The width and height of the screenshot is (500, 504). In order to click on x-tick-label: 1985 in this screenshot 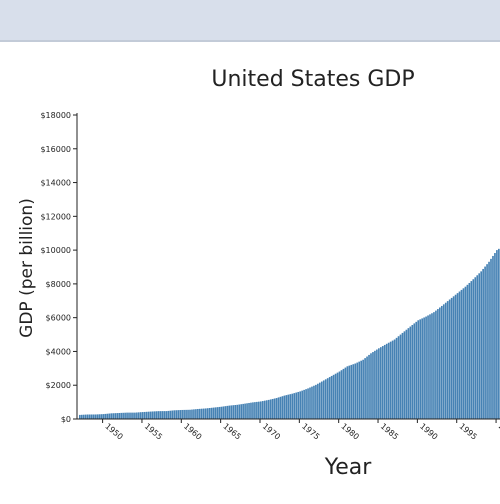, I will do `click(389, 432)`.